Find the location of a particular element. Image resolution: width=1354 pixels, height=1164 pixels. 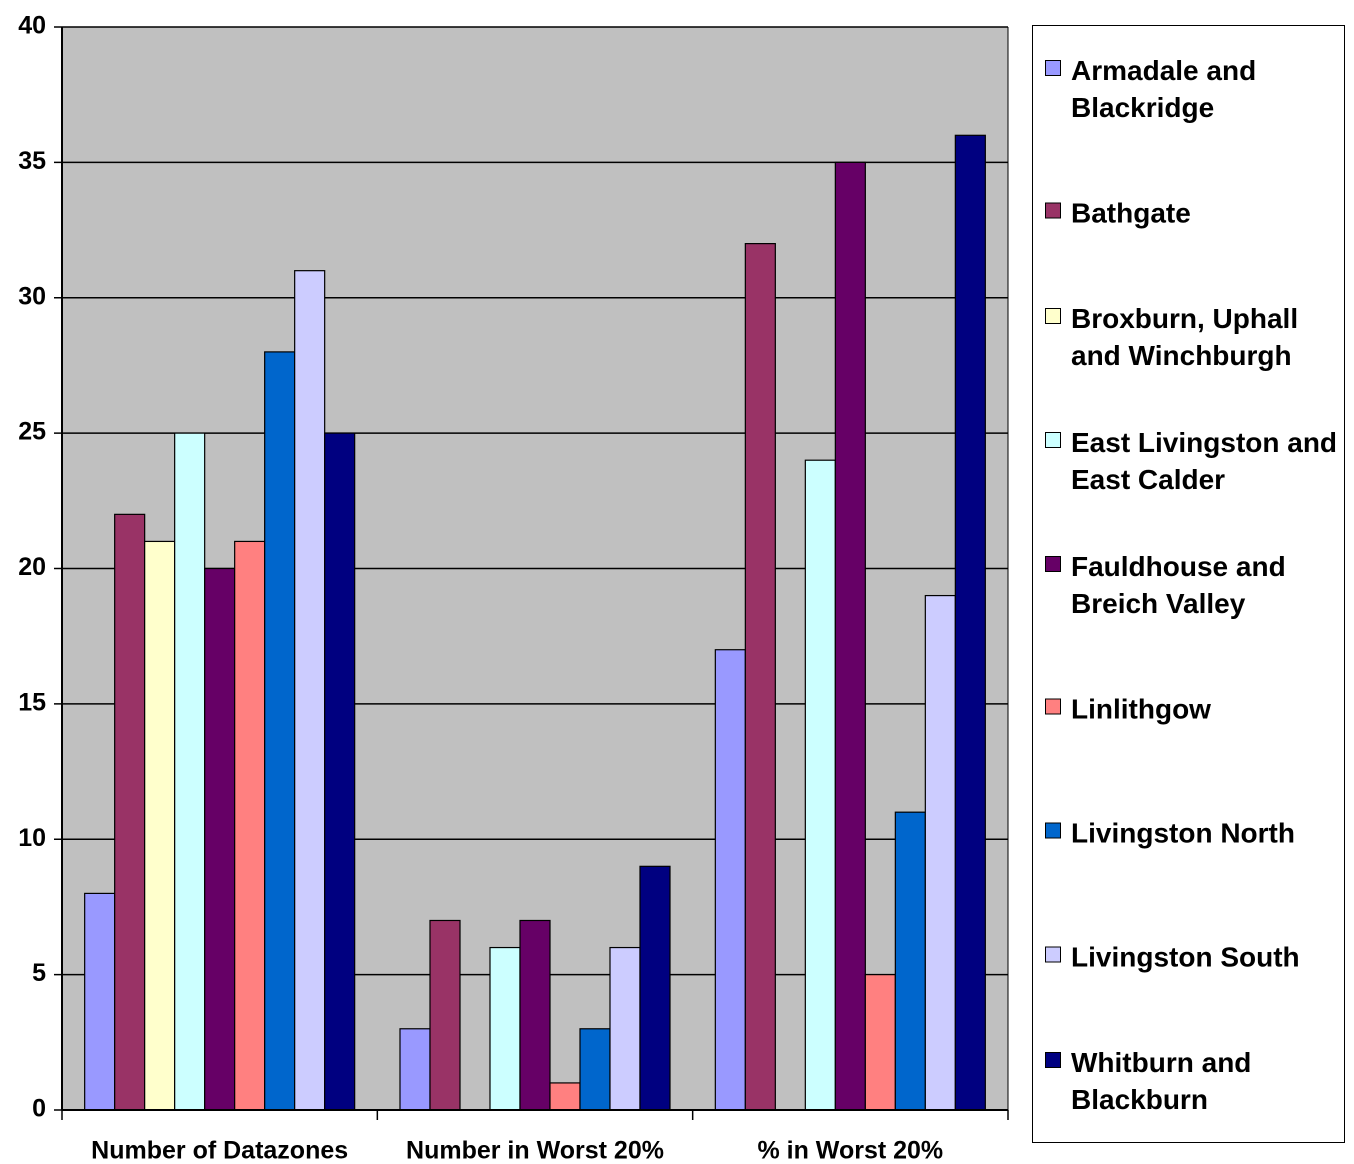

y-tick-label: 0 is located at coordinates (39, 1109).